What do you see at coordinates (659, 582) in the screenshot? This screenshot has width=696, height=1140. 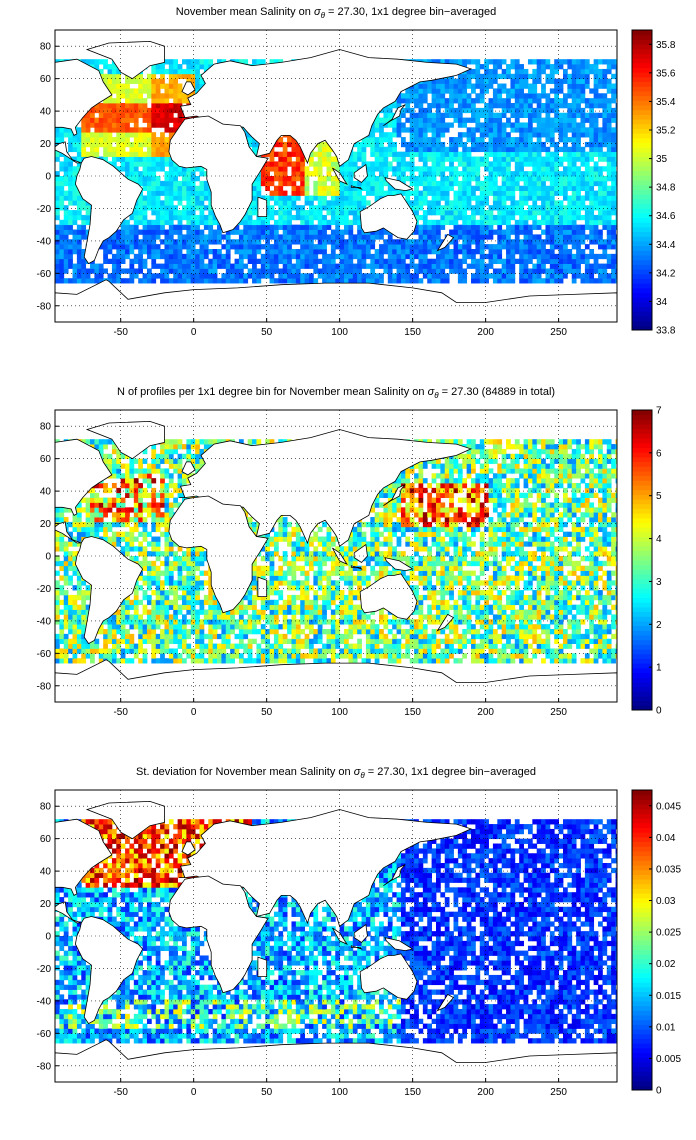 I see `colorbar-tick-label: 3` at bounding box center [659, 582].